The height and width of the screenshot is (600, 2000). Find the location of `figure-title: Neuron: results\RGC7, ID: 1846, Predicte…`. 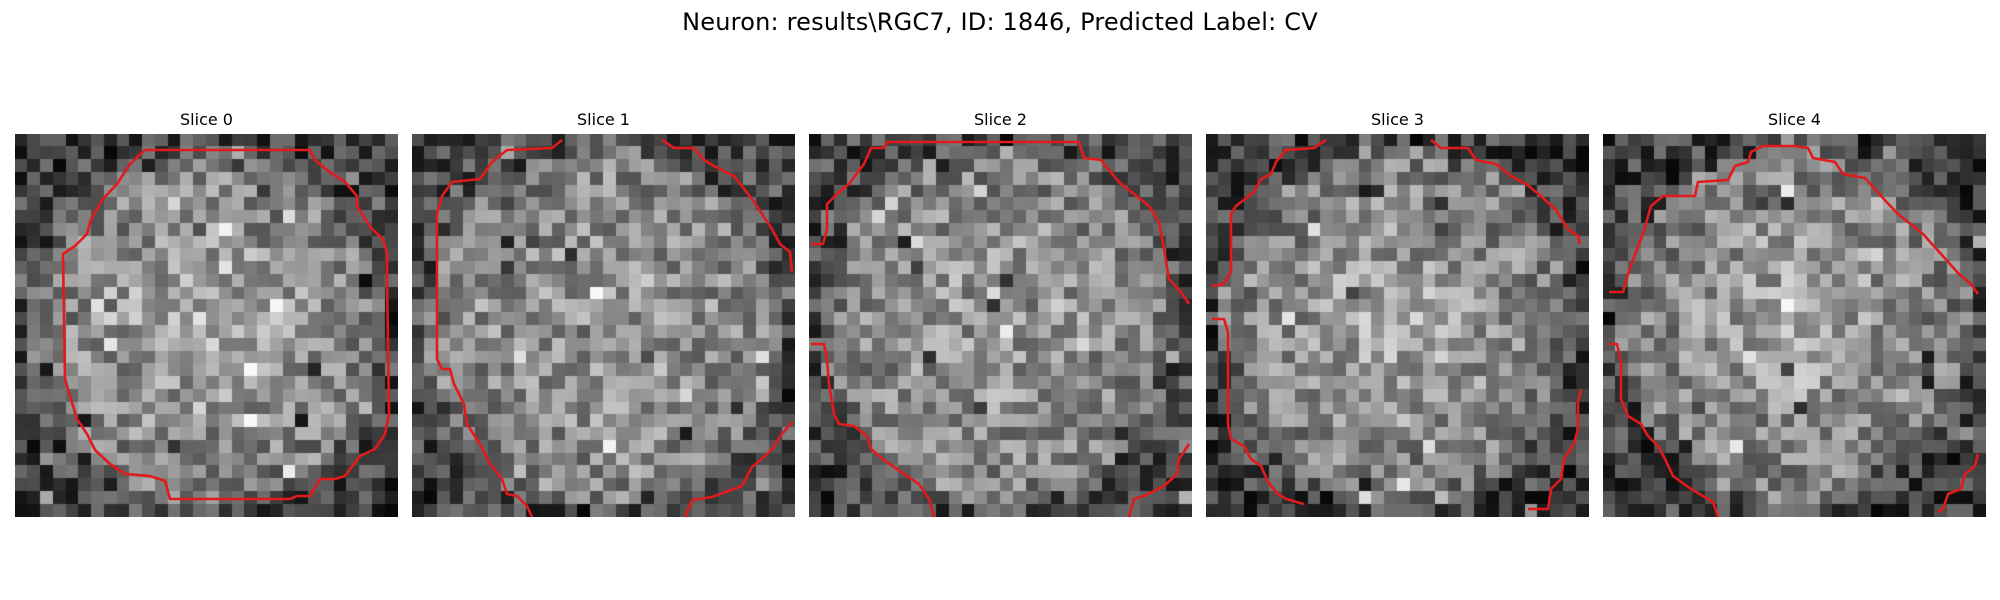

figure-title: Neuron: results\RGC7, ID: 1846, Predicte… is located at coordinates (1000, 22).